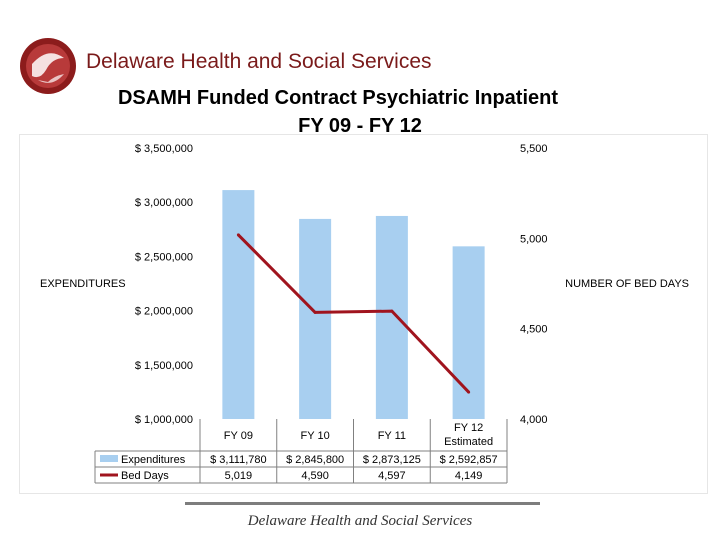  What do you see at coordinates (83, 284) in the screenshot?
I see `y-axis-label: EXPENDITURES` at bounding box center [83, 284].